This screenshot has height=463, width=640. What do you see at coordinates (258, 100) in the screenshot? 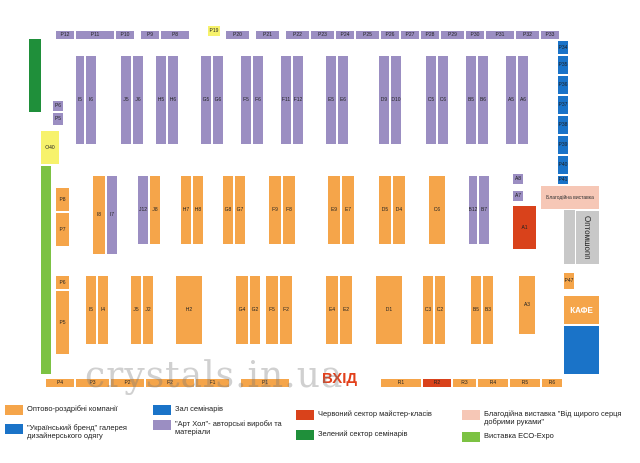
I see `stand-f6: F6` at bounding box center [258, 100].